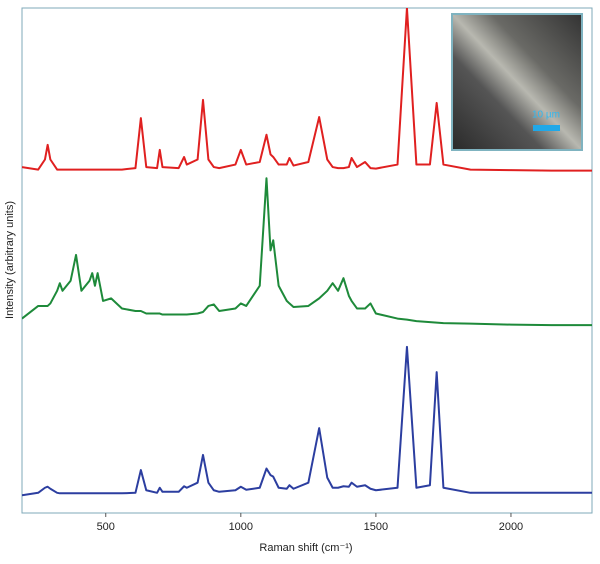  I want to click on x-tick-label: 1000, so click(241, 527).